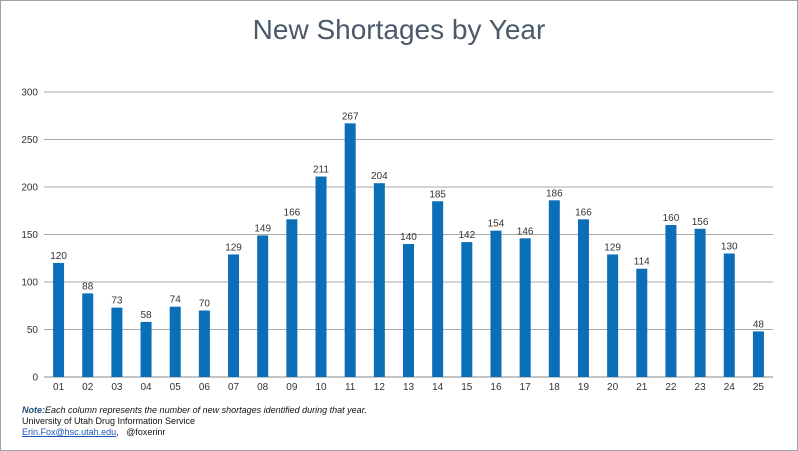 The width and height of the screenshot is (798, 451). Describe the element at coordinates (146, 387) in the screenshot. I see `x-tick-label-04: 04` at that location.